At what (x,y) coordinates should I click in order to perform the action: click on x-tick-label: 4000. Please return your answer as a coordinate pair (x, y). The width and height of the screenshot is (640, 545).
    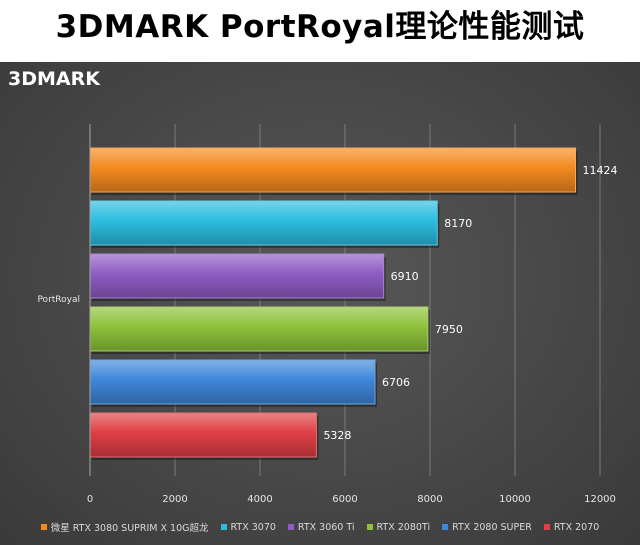
    Looking at the image, I should click on (259, 499).